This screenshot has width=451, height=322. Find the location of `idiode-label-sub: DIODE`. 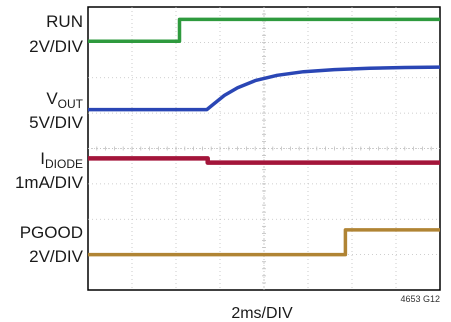

idiode-label-sub: DIODE is located at coordinates (64, 164).